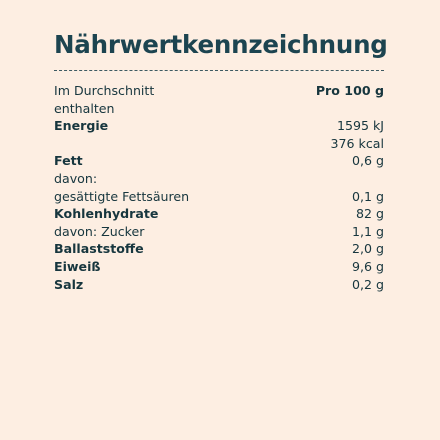 The image size is (440, 440). What do you see at coordinates (219, 179) in the screenshot?
I see `table-row-fat-of-which: davon:` at bounding box center [219, 179].